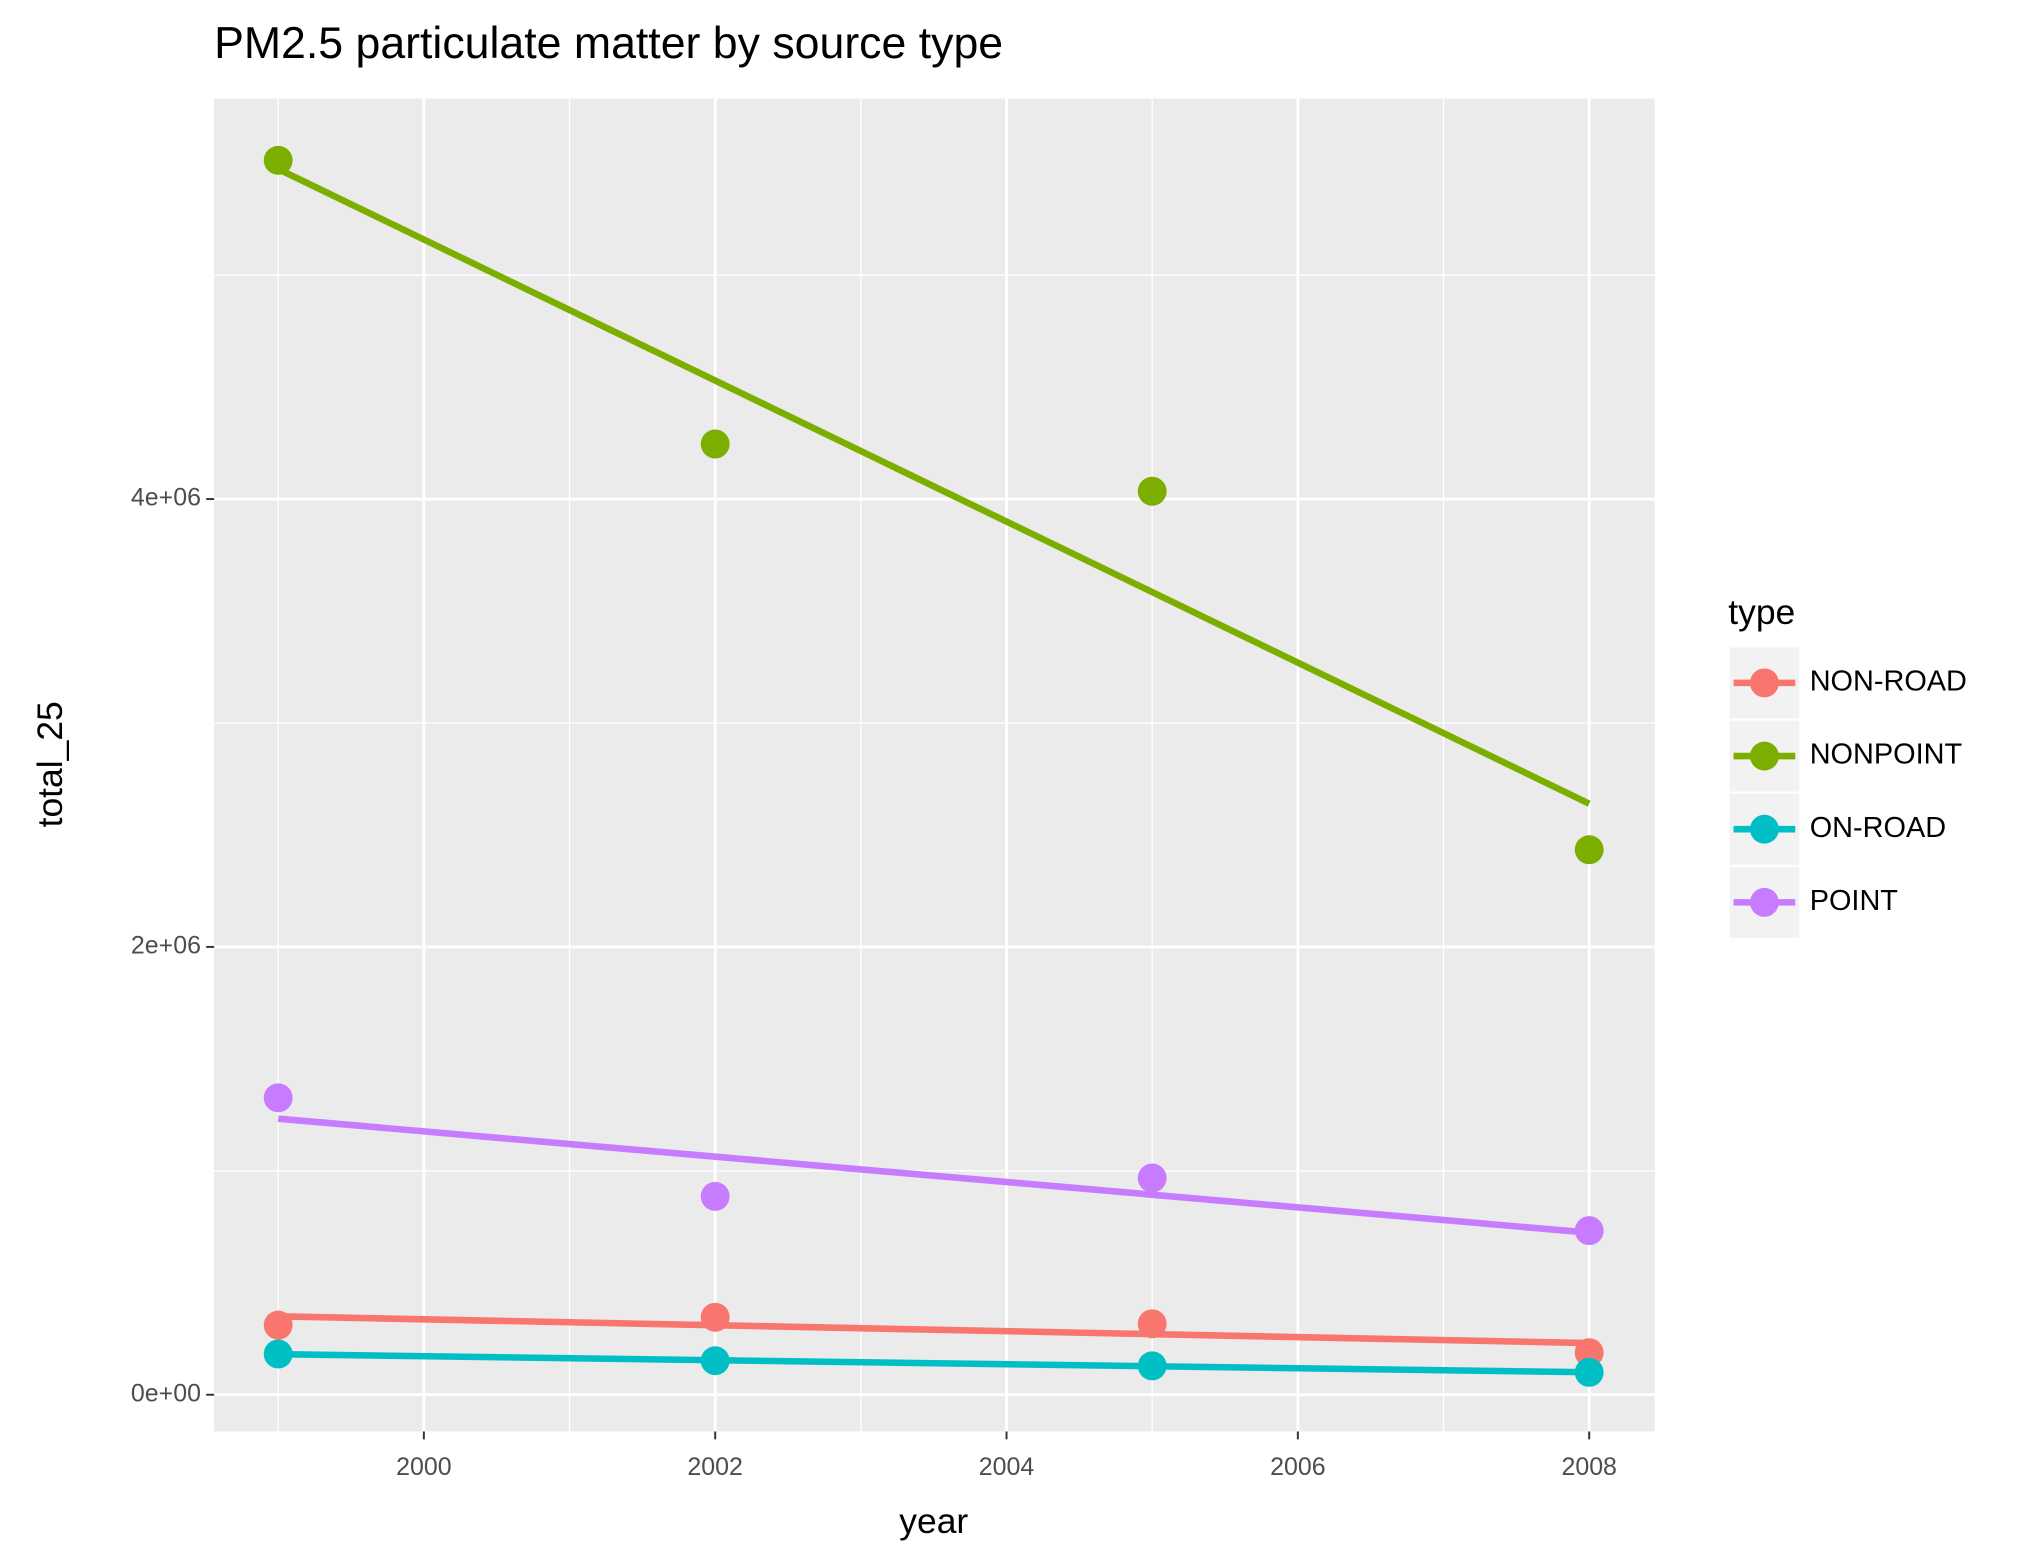 Image resolution: width=2033 pixels, height=1549 pixels. What do you see at coordinates (1588, 1467) in the screenshot?
I see `x-tick-label: 2008` at bounding box center [1588, 1467].